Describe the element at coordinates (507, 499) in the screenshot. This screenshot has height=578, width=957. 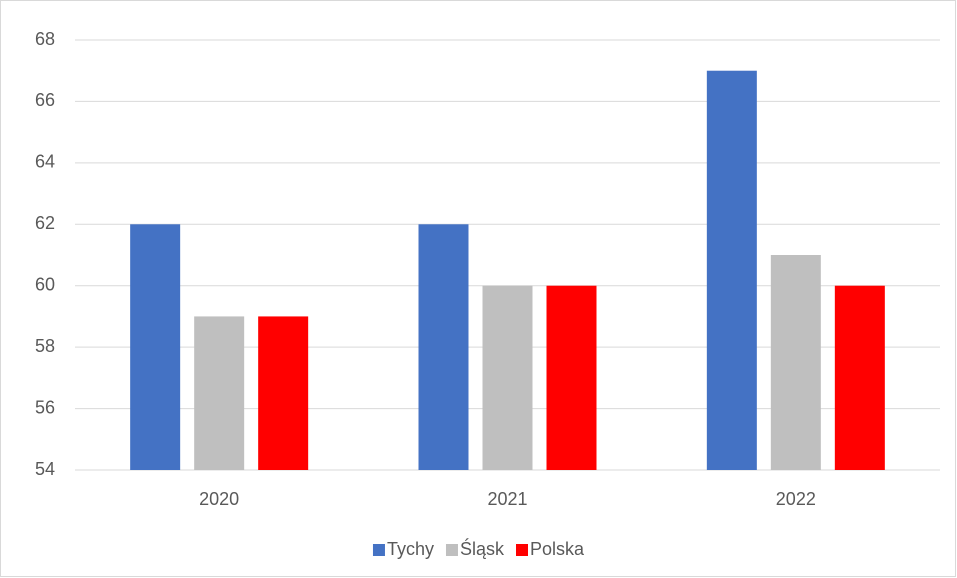
I see `x-tick-label: 2021` at that location.